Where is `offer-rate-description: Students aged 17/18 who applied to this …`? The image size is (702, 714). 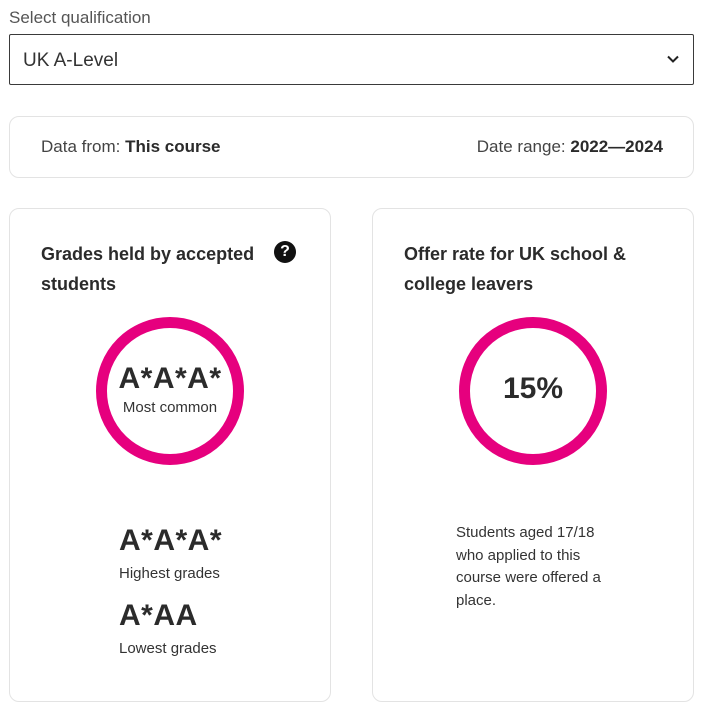 offer-rate-description: Students aged 17/18 who applied to this … is located at coordinates (528, 566).